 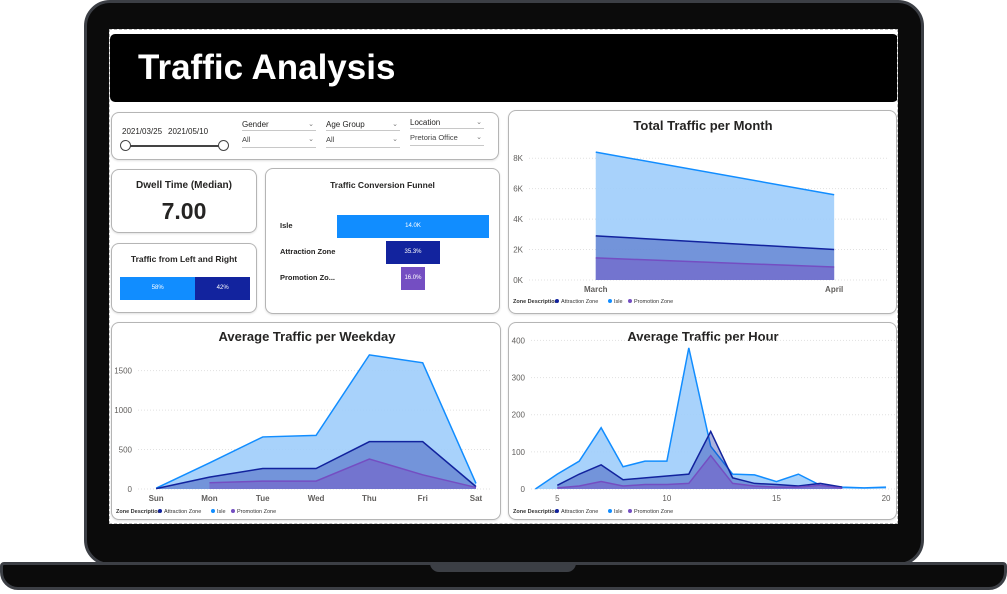 What do you see at coordinates (519, 415) in the screenshot?
I see `y-tick-label: 200` at bounding box center [519, 415].